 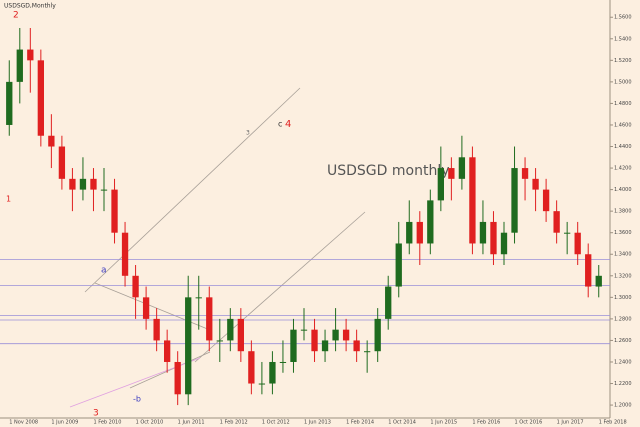 I want to click on x-tick-label: 1 Feb 2012, so click(x=234, y=423).